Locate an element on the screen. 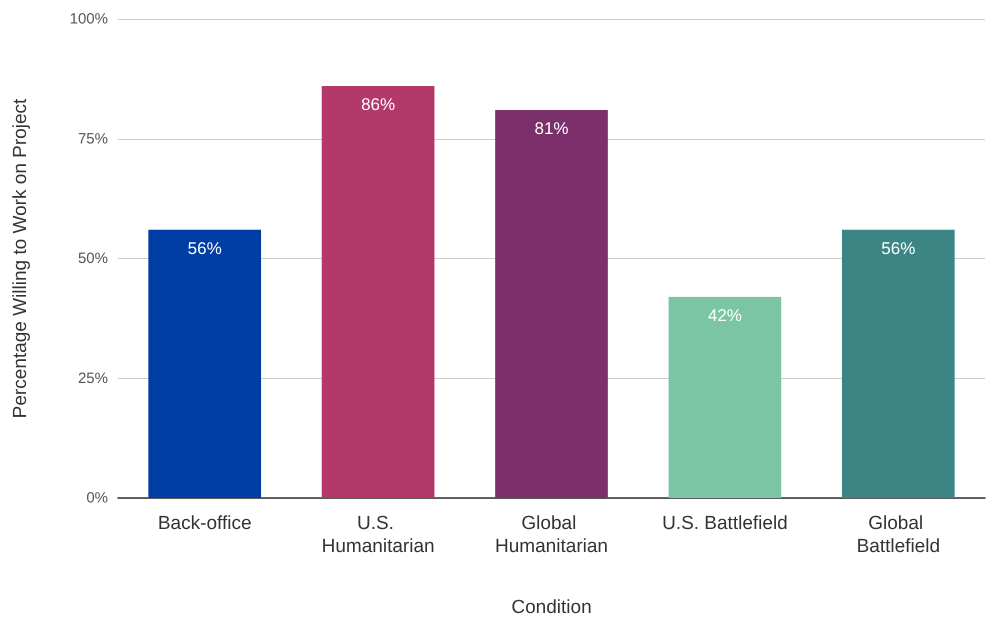  y-tick-label: 75% is located at coordinates (93, 139).